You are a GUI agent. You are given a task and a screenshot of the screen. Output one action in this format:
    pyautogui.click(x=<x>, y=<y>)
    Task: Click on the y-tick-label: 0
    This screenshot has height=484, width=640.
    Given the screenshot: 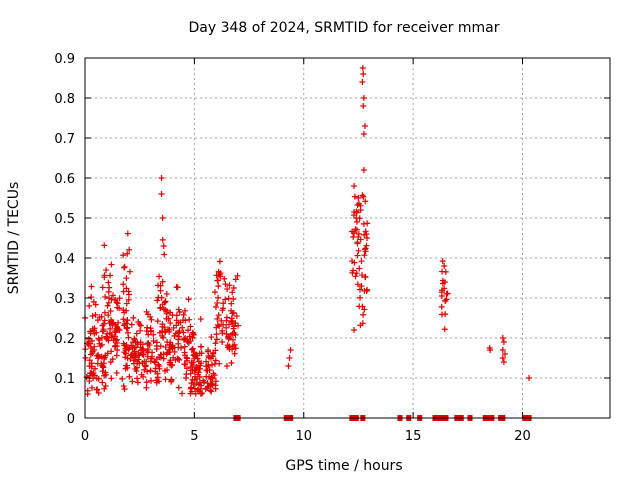 What is the action you would take?
    pyautogui.click(x=71, y=419)
    